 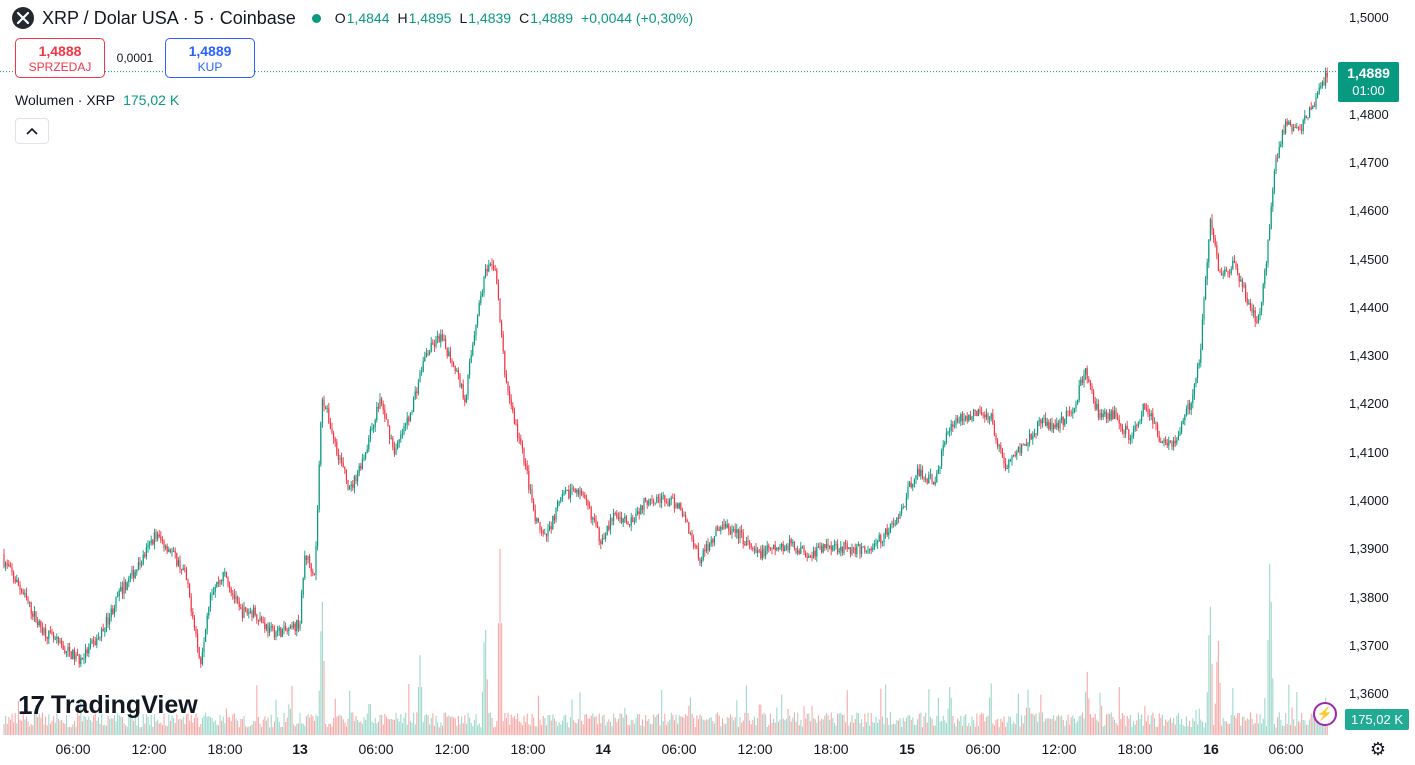 What do you see at coordinates (1378, 749) in the screenshot?
I see `settings-gear-icon: ⚙` at bounding box center [1378, 749].